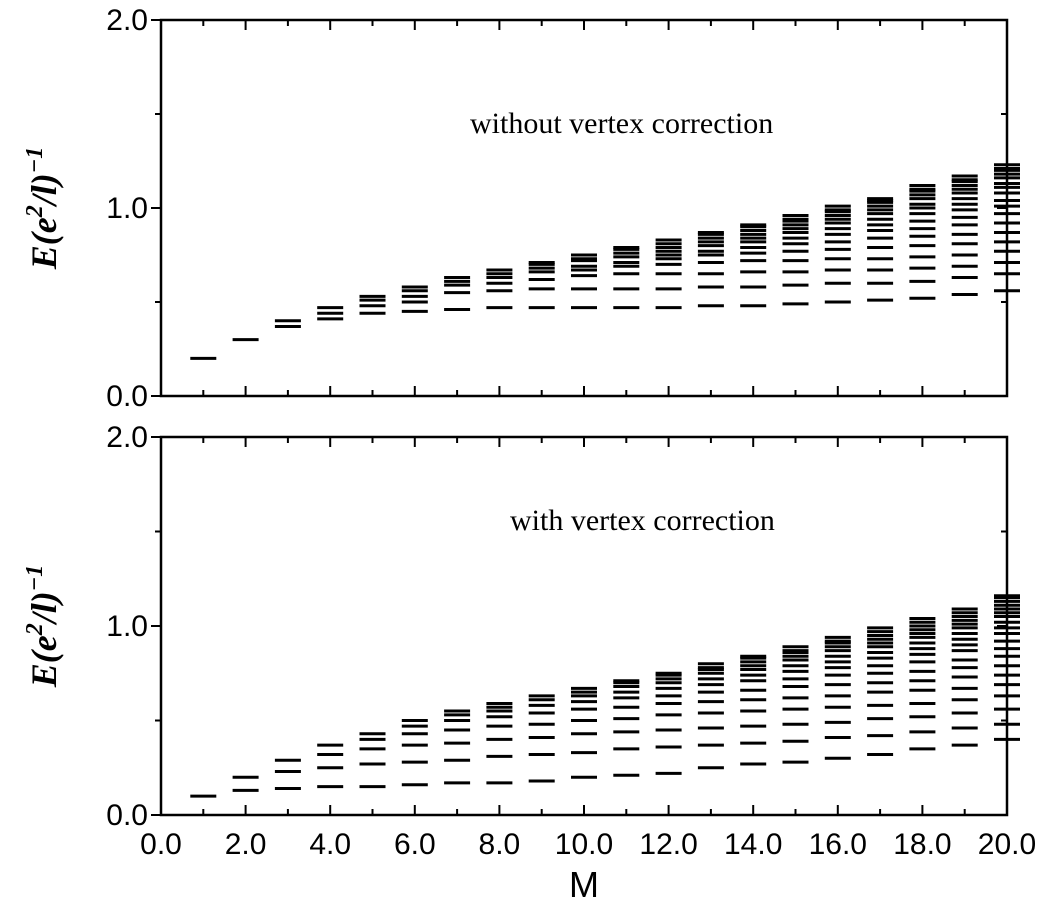 The width and height of the screenshot is (1044, 903). Describe the element at coordinates (1007, 844) in the screenshot. I see `x-tick-label: 20.0` at that location.